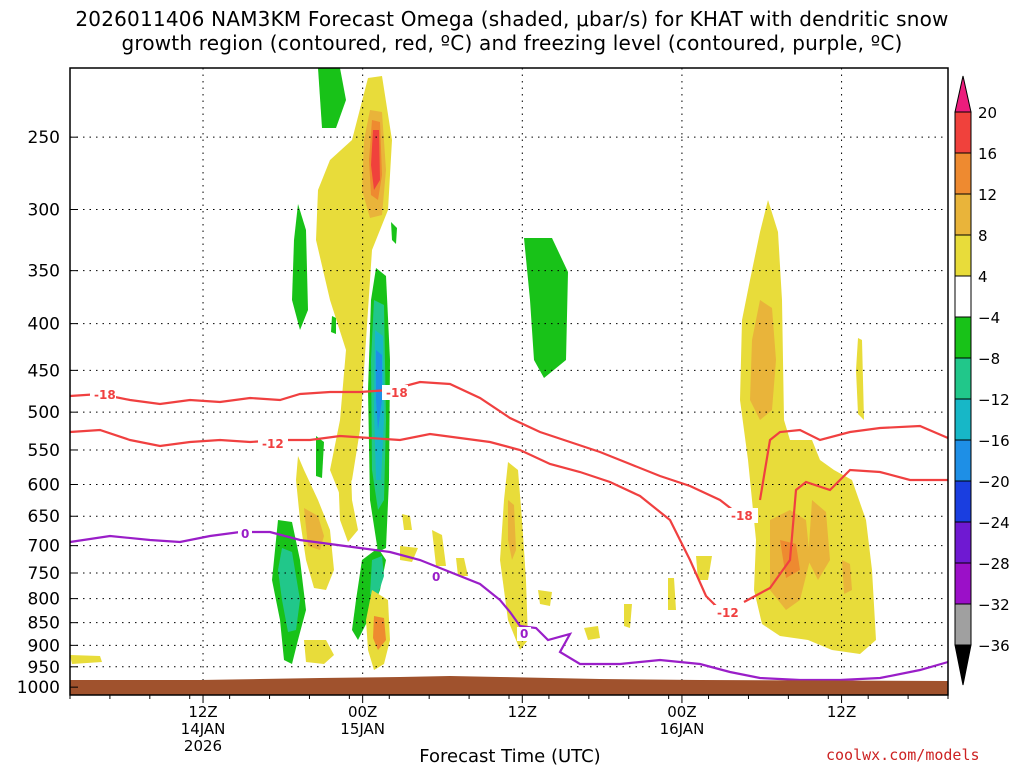 Image resolution: width=1024 pixels, height=768 pixels. What do you see at coordinates (203, 729) in the screenshot?
I see `x-tick-label: 14JAN` at bounding box center [203, 729].